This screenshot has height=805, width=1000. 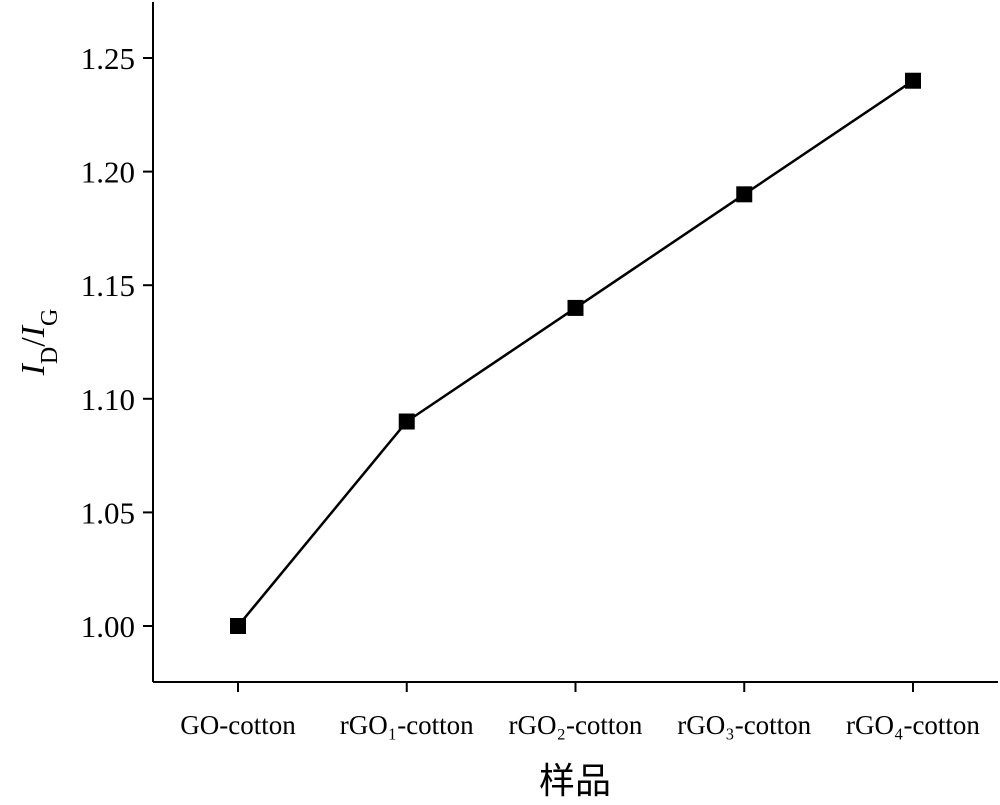 What do you see at coordinates (108, 399) in the screenshot?
I see `y-tick-label: 1.10` at bounding box center [108, 399].